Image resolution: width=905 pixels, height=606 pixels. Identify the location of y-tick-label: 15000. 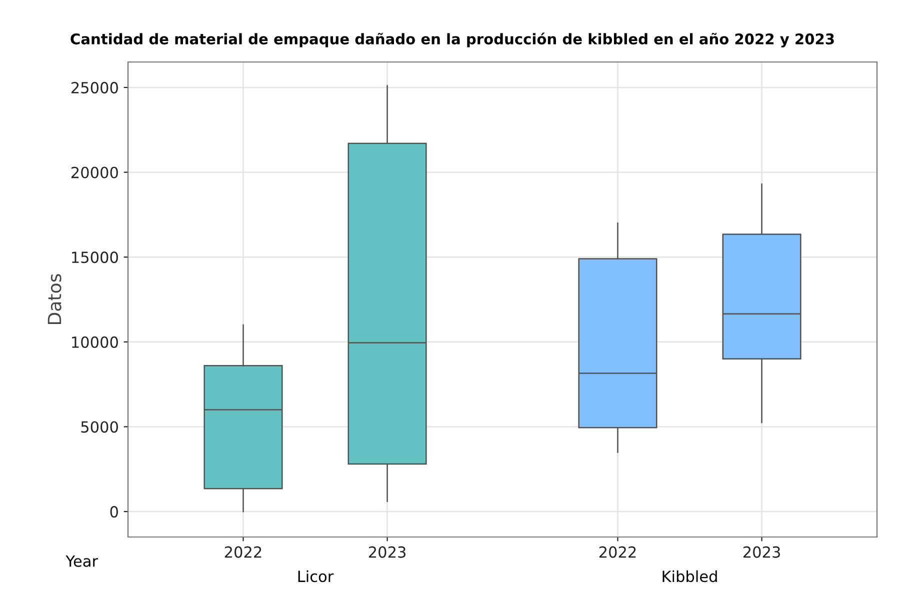
(95, 258).